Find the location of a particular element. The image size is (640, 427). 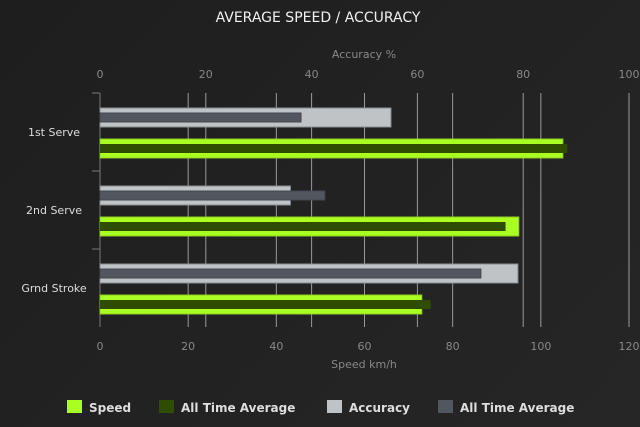

top-tick-label: 0 is located at coordinates (100, 74).